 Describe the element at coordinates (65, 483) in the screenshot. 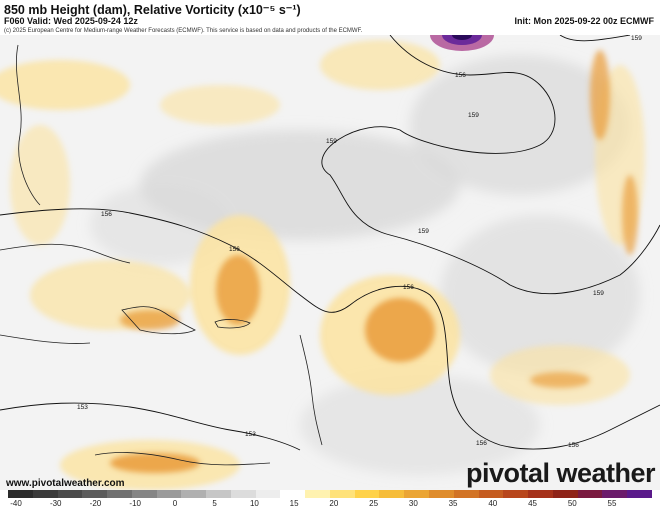

I see `site-url: www.pivotalweather.com` at that location.